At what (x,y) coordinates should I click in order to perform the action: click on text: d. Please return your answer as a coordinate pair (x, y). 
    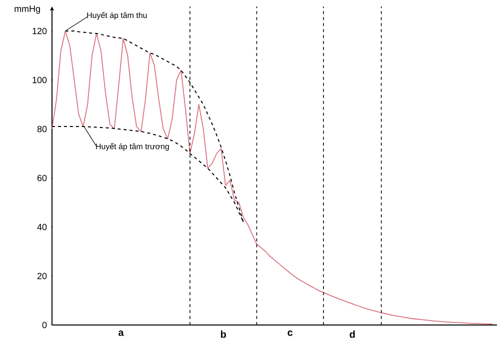
    Looking at the image, I should click on (352, 334).